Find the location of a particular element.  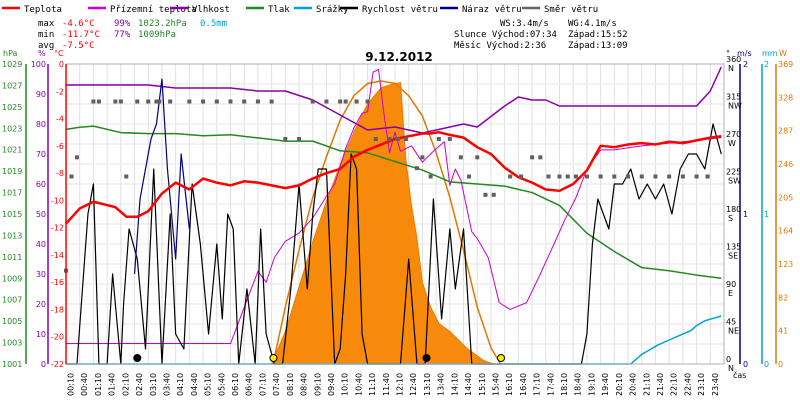

tick-hpa: 1001 is located at coordinates (12, 364).